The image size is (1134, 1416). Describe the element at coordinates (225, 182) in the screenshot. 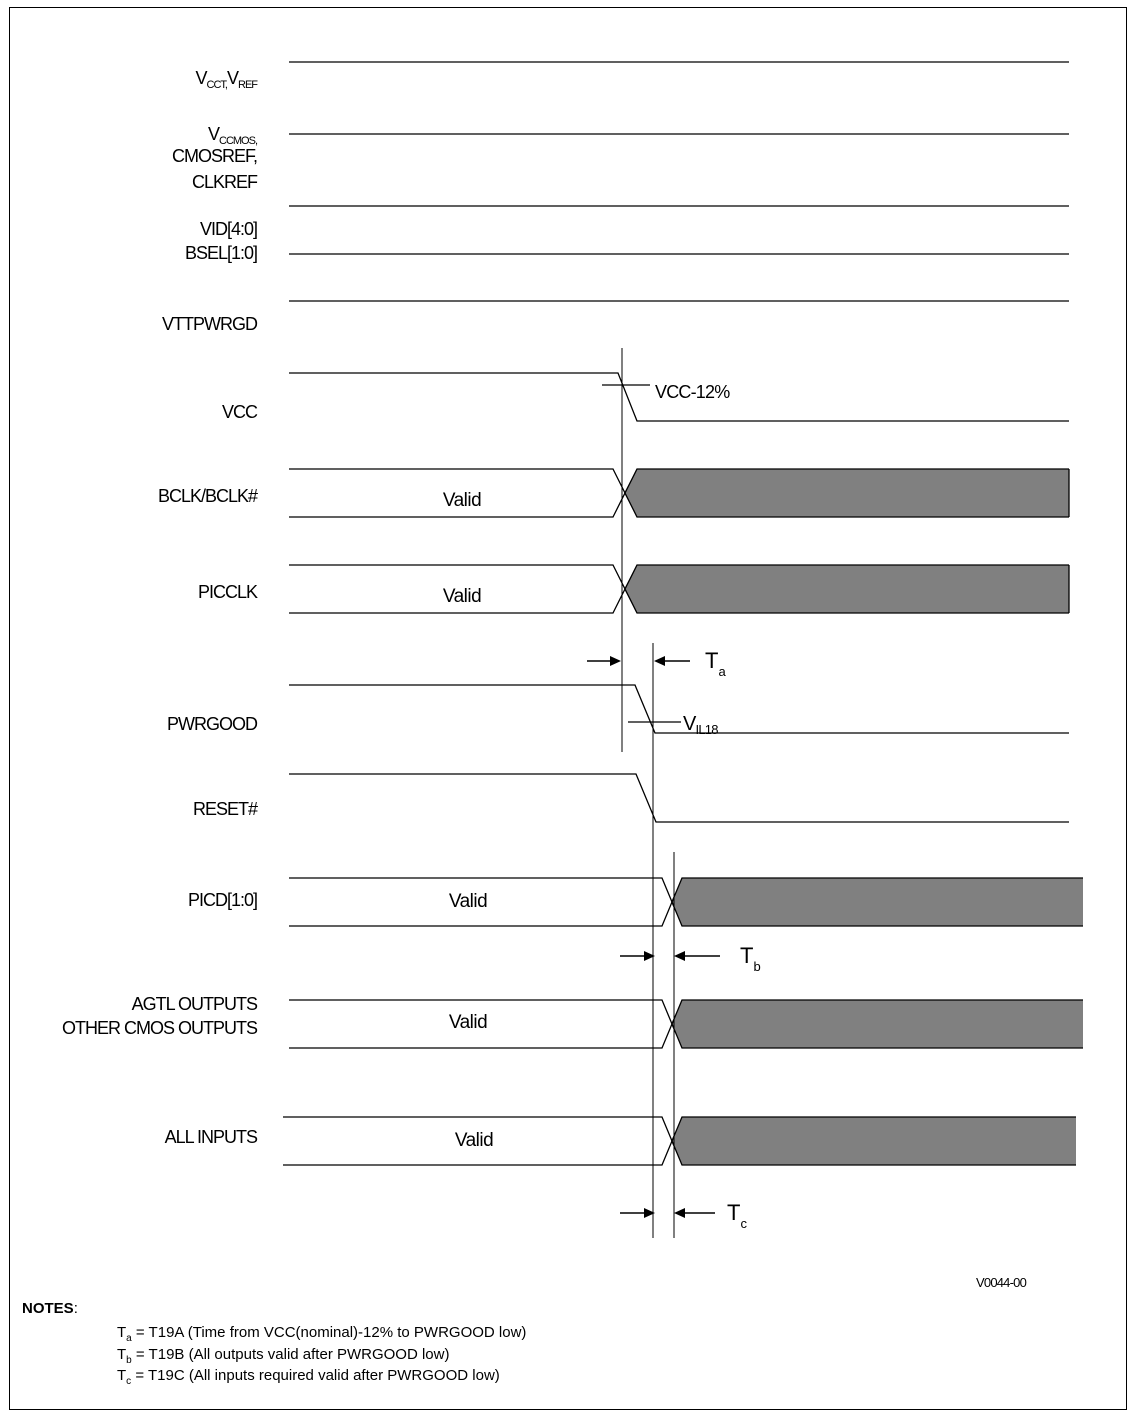

I see `label-clkref: CLKREF` at that location.